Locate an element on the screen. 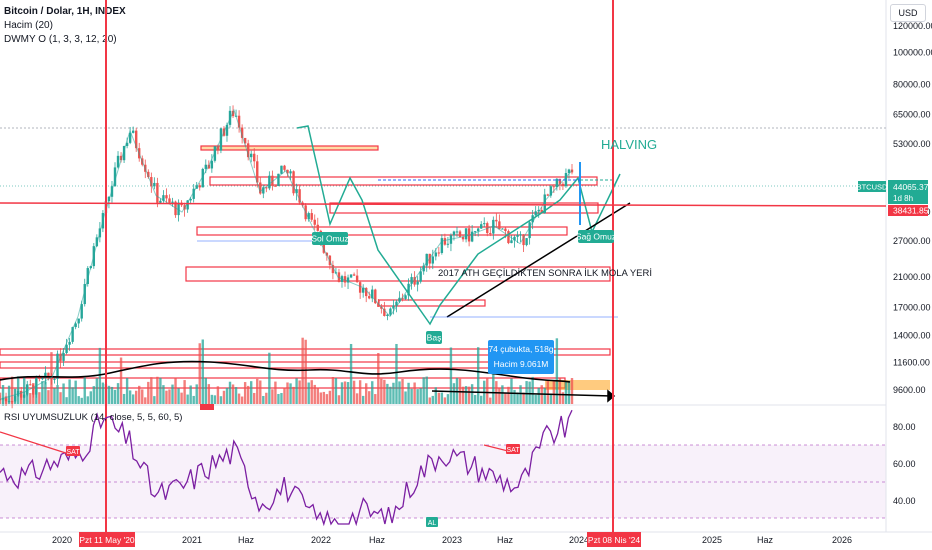 The width and height of the screenshot is (932, 550). time-axis: 2020 2021 Haz 2022 Haz 2023 Haz 2024 2025 Haz 2026 is located at coordinates (452, 540).